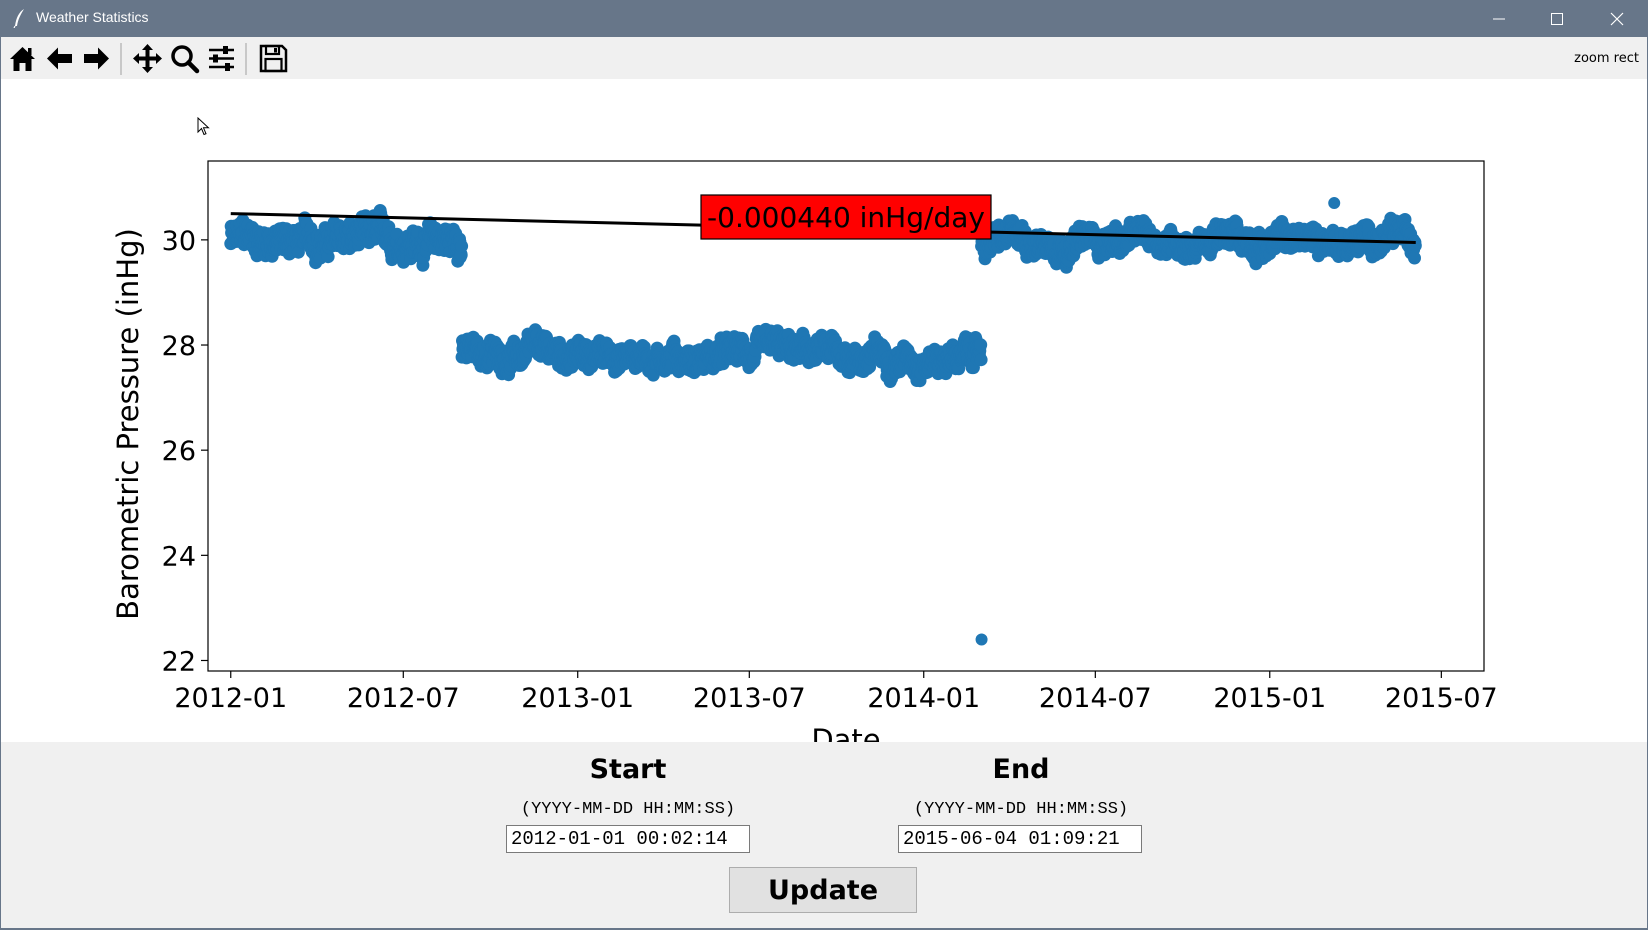 The image size is (1648, 930). Describe the element at coordinates (1606, 58) in the screenshot. I see `toolbar-mode-label: zoom rect` at that location.